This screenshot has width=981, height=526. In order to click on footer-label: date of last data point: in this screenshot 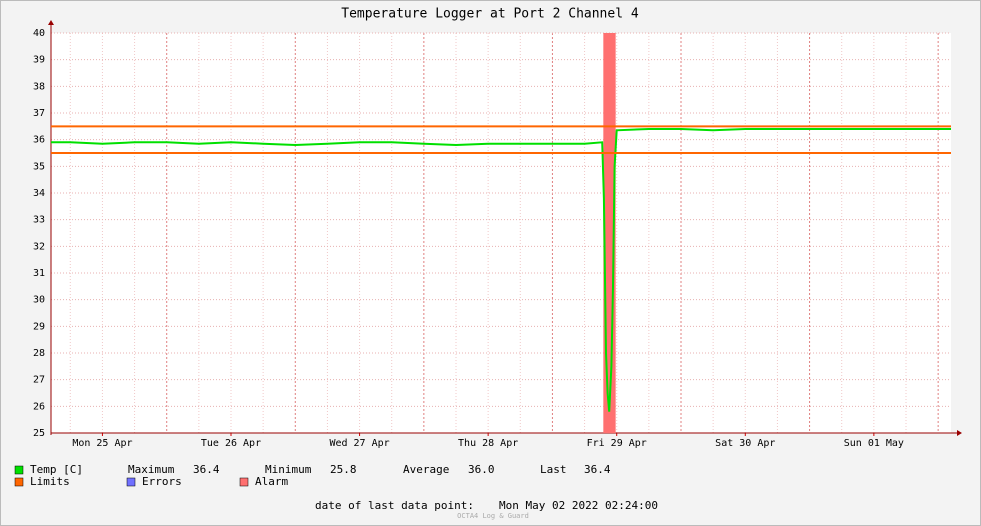, I will do `click(394, 505)`.